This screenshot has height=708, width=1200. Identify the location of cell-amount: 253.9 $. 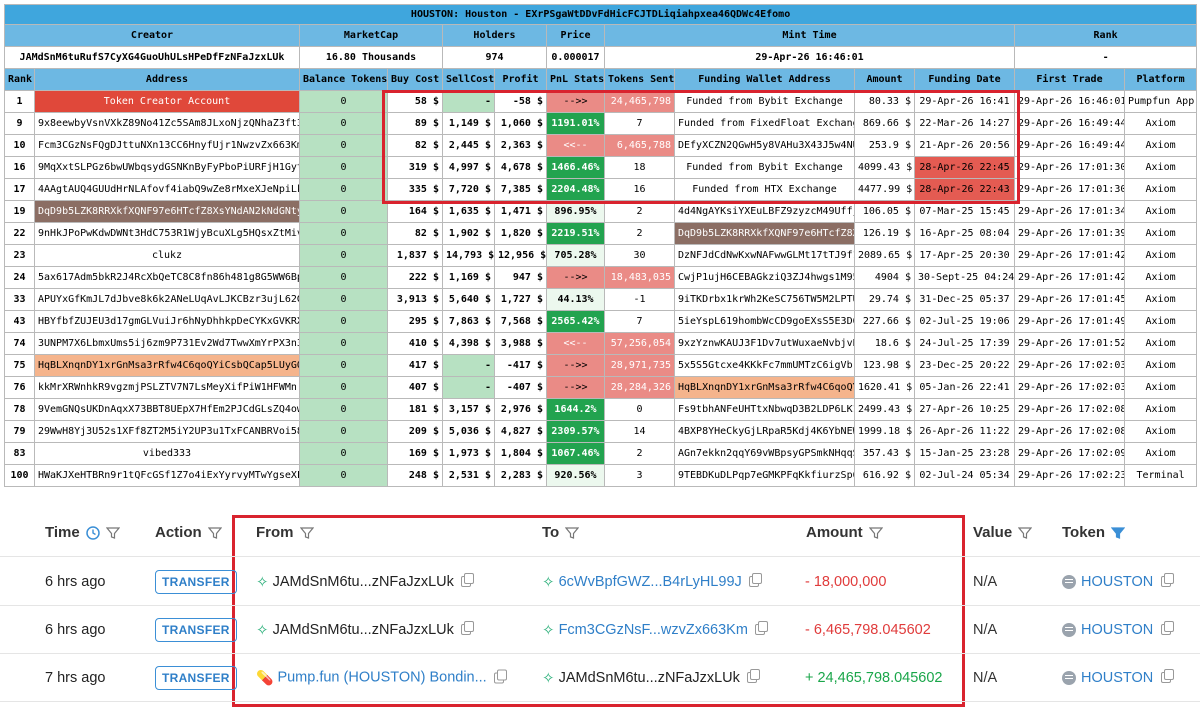
(884, 145).